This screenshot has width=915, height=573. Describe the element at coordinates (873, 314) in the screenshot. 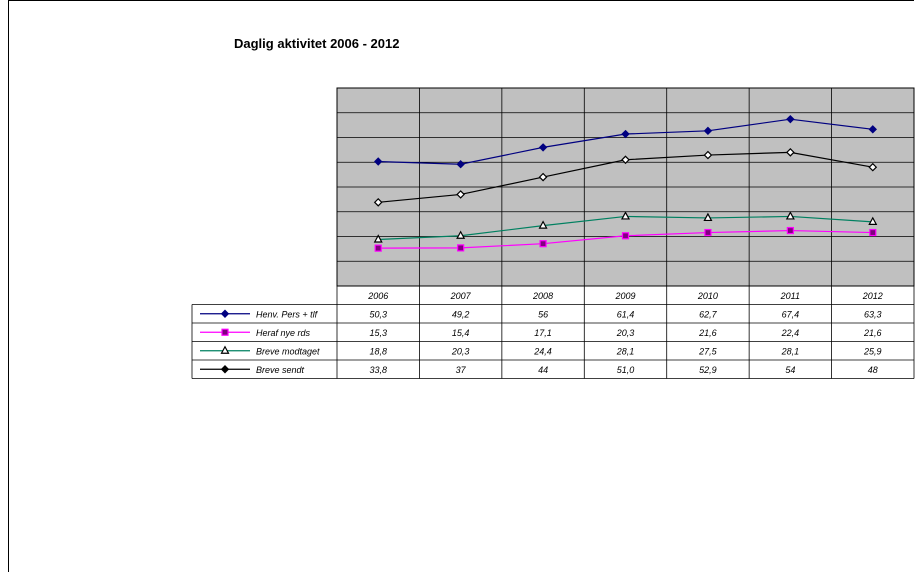

I see `data-table-cell: 63,3` at that location.